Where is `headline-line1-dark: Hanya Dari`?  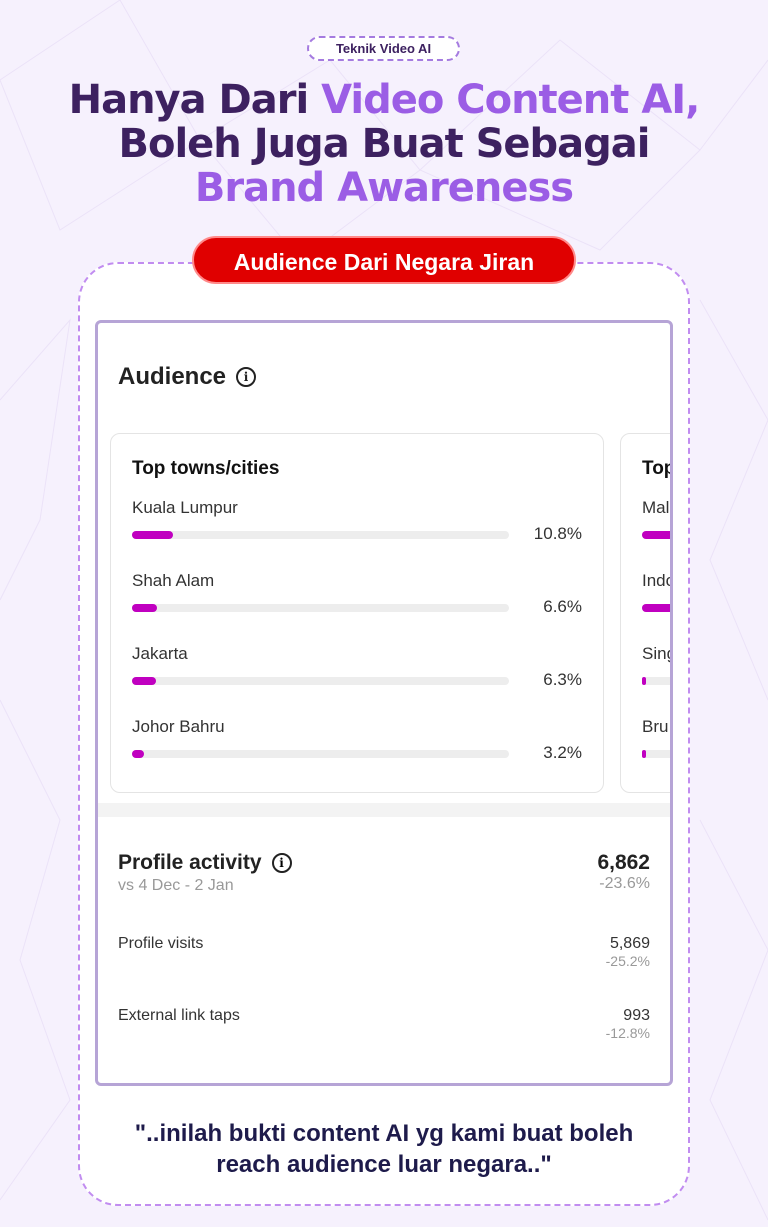 headline-line1-dark: Hanya Dari is located at coordinates (195, 100).